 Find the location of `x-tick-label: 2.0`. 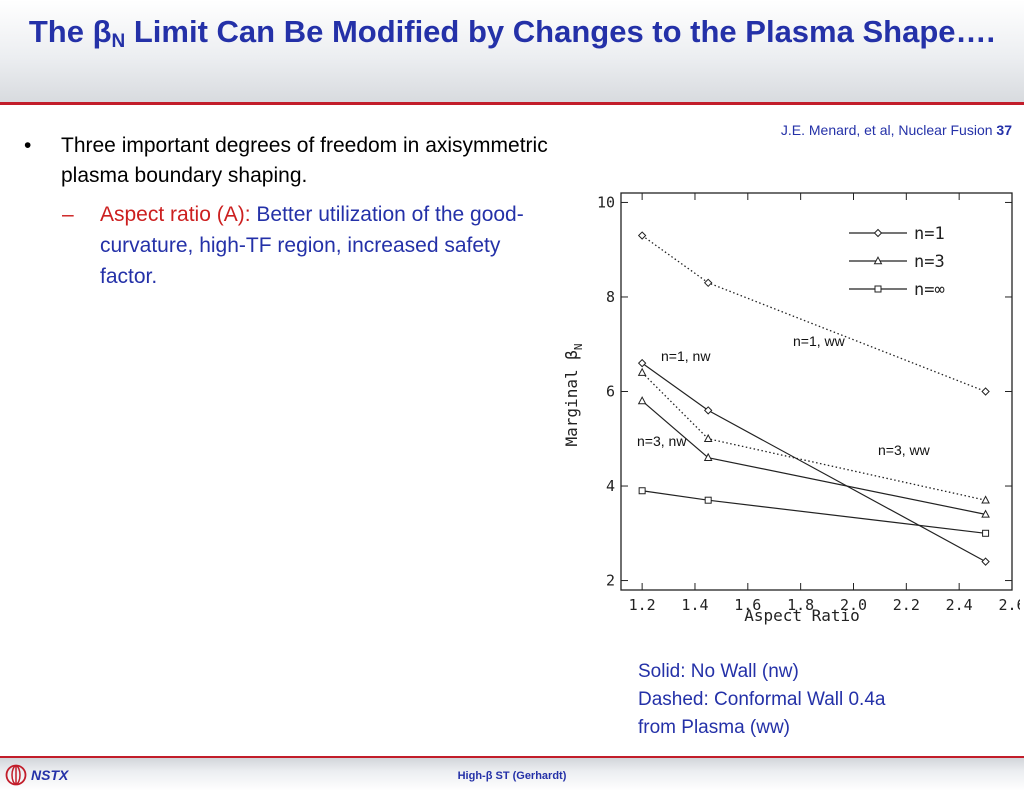

x-tick-label: 2.0 is located at coordinates (853, 605).